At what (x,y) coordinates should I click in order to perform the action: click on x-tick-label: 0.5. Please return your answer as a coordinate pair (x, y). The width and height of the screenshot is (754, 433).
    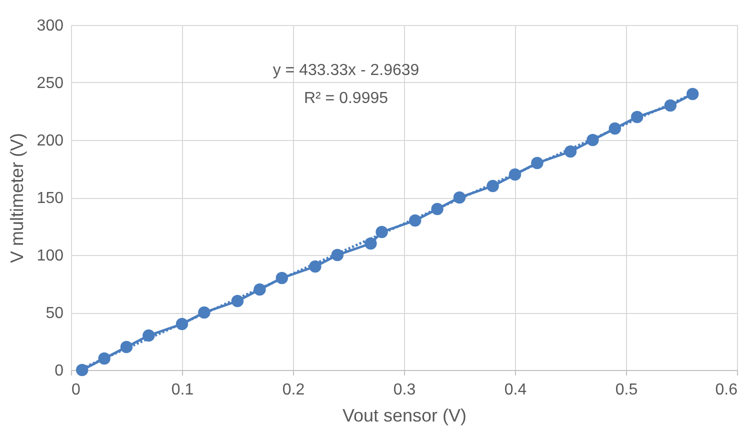
    Looking at the image, I should click on (626, 390).